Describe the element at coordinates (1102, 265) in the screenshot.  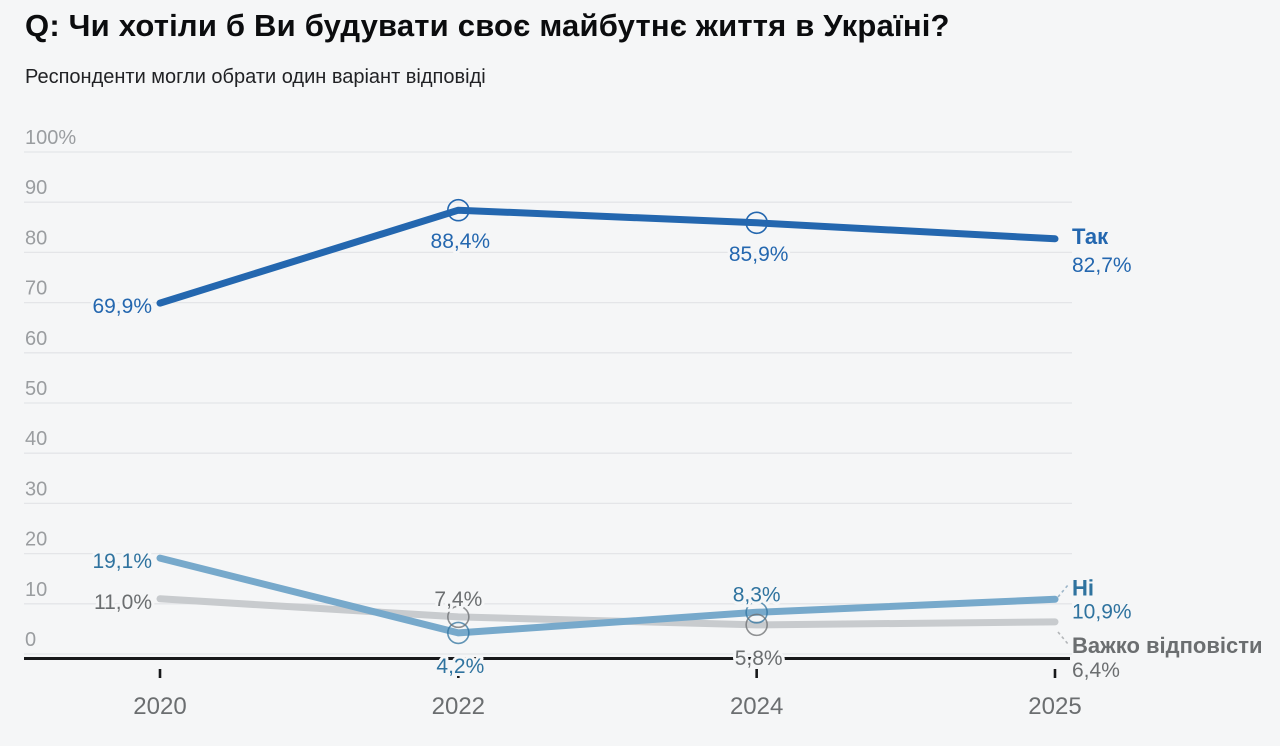
I see `series-end-value-0: 82,7%` at that location.